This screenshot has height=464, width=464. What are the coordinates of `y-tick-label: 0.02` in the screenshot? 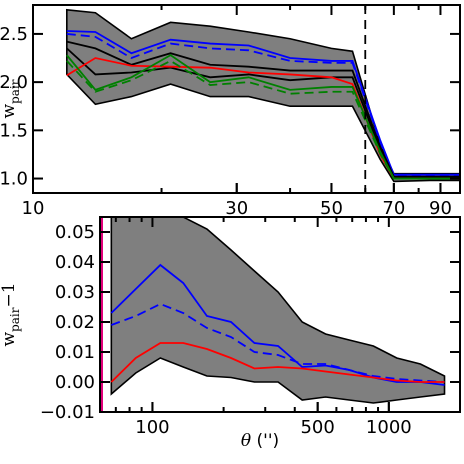 It's located at (75, 322).